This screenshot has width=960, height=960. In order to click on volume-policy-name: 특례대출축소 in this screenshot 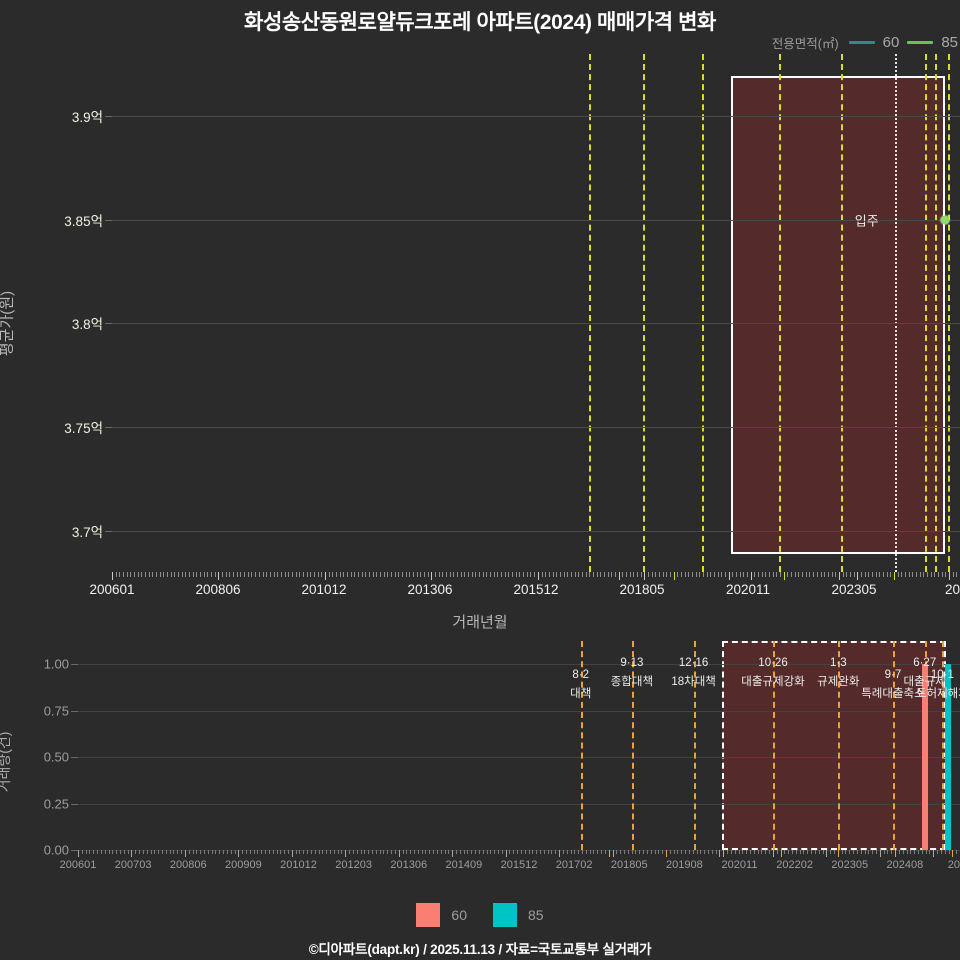, I will do `click(893, 694)`.